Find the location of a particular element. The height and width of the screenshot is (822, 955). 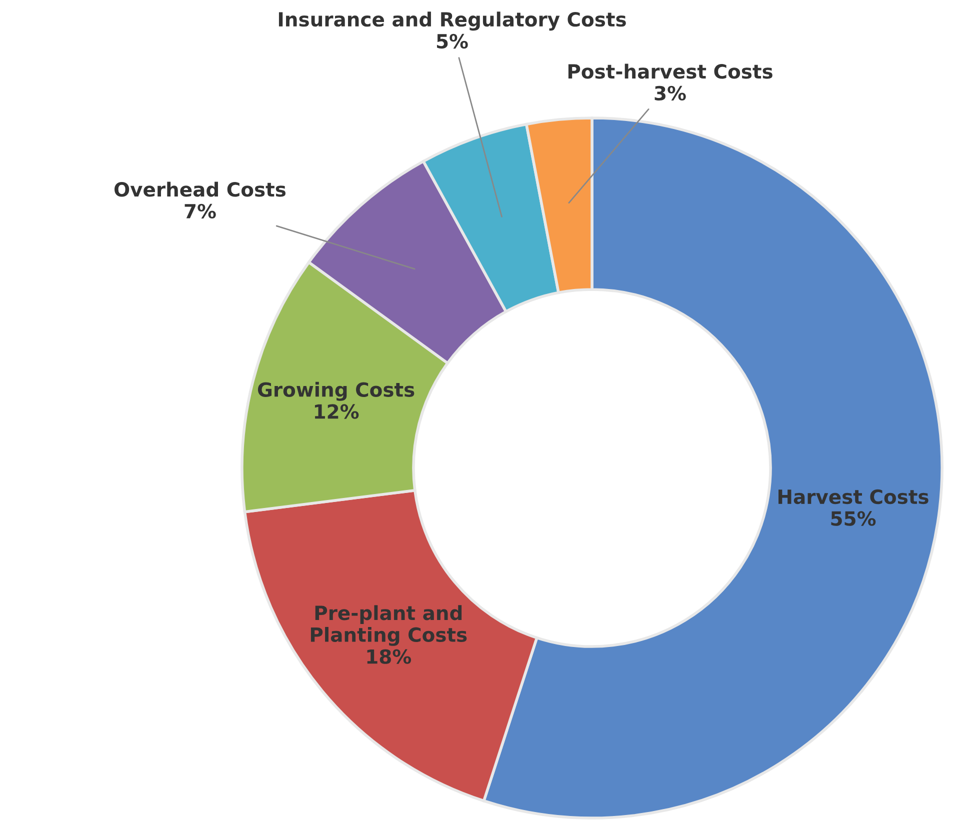

slice-label: Insurance and Regulatory Costs is located at coordinates (452, 21).